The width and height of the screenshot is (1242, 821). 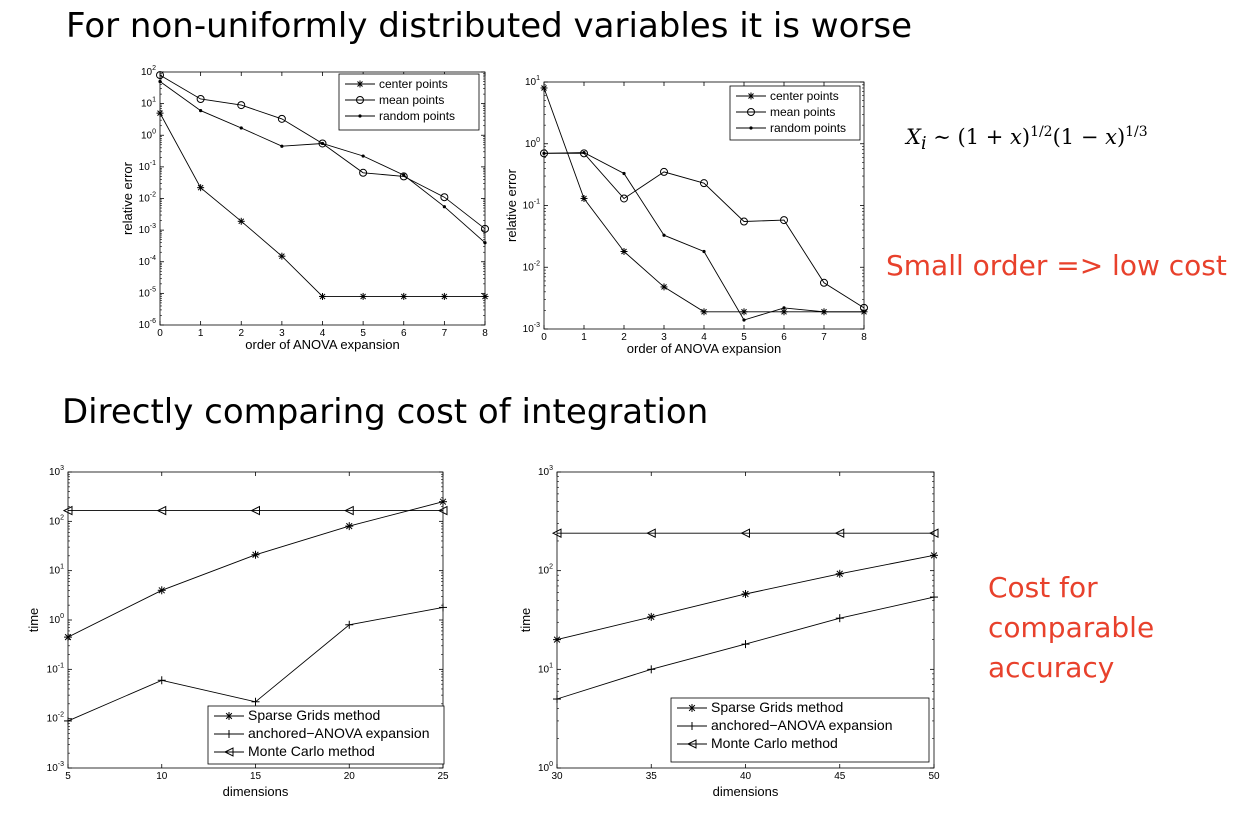 What do you see at coordinates (1121, 137) in the screenshot?
I see `formula-p2: )` at bounding box center [1121, 137].